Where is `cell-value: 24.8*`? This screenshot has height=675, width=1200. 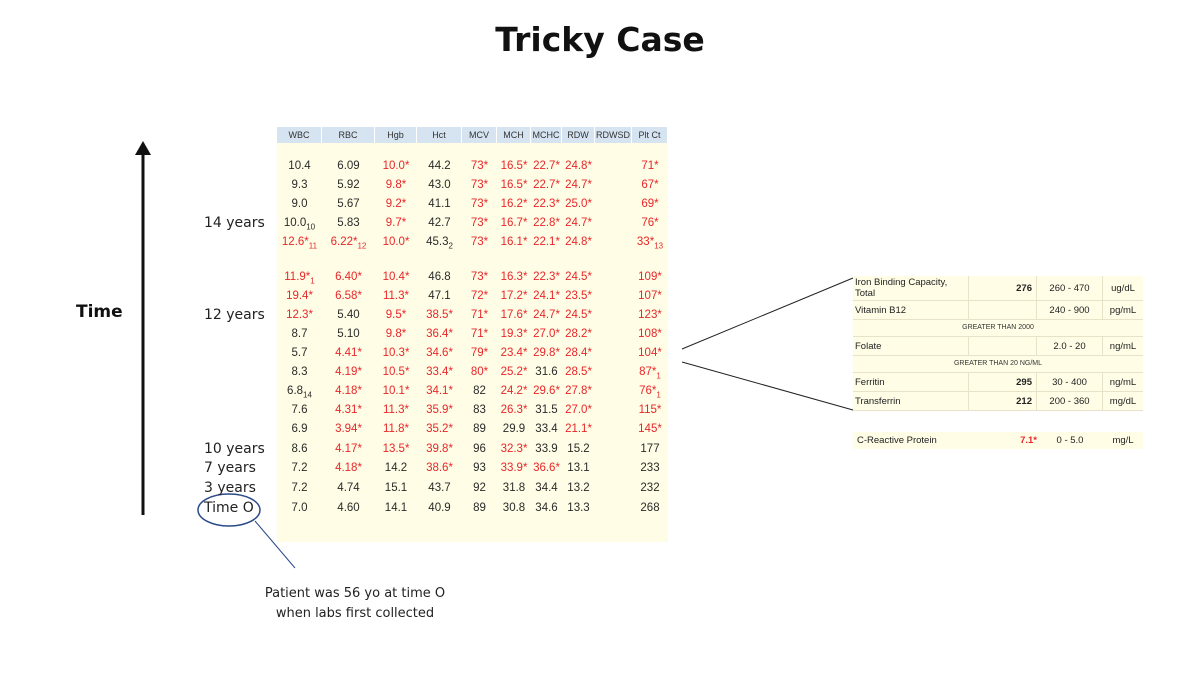 cell-value: 24.8* is located at coordinates (578, 166).